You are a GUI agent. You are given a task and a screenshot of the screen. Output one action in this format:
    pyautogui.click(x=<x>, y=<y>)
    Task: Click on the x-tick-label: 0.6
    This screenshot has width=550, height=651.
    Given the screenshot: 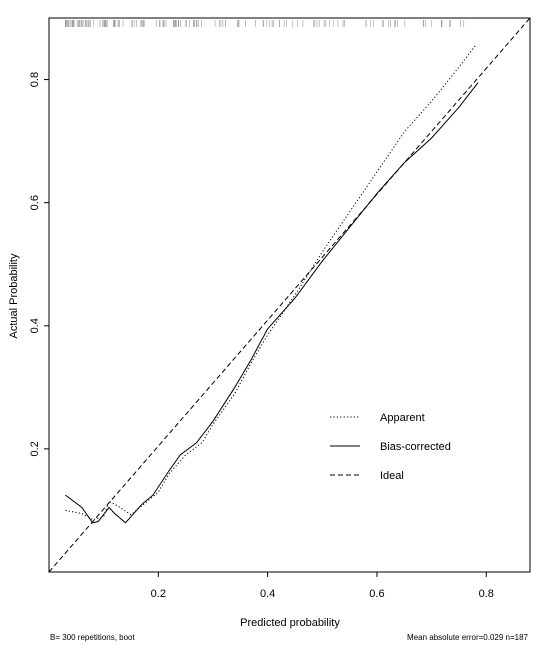 What is the action you would take?
    pyautogui.click(x=376, y=594)
    